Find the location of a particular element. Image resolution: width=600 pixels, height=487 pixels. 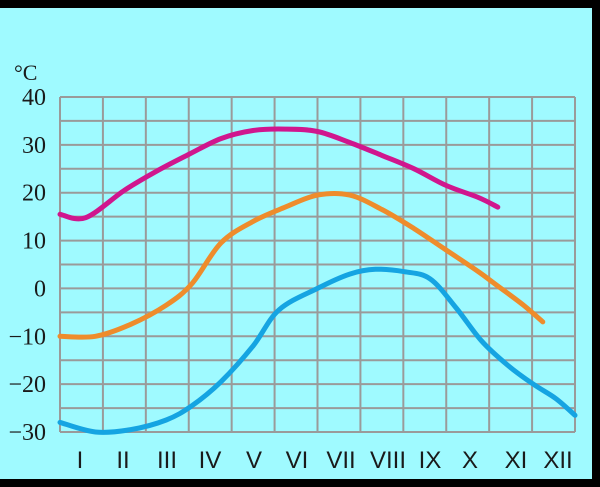

series-line-max is located at coordinates (279, 174).